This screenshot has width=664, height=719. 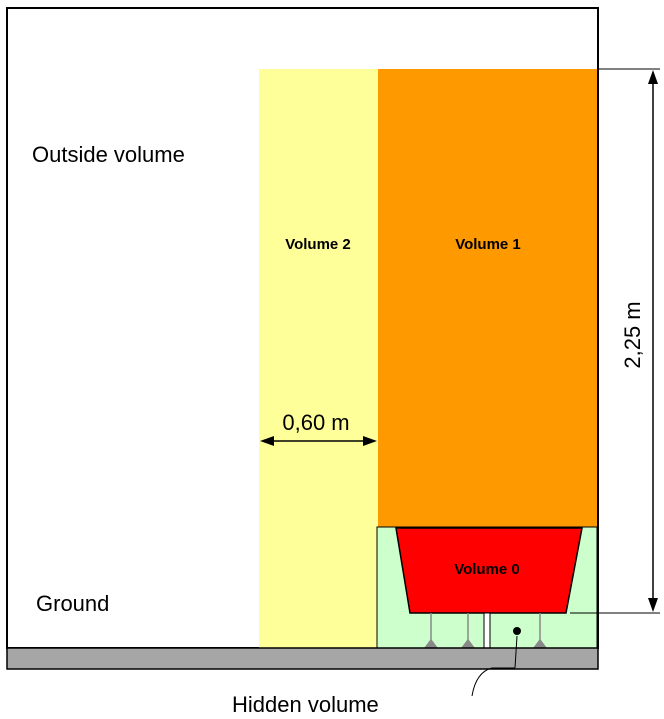 I want to click on height-dimension-arrow, so click(x=615, y=341).